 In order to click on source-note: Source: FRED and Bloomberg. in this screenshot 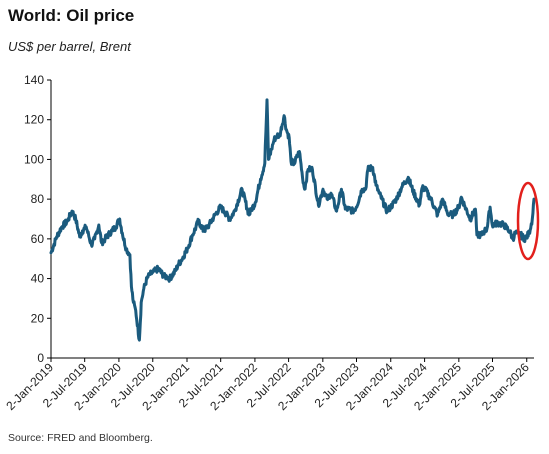, I will do `click(80, 438)`.